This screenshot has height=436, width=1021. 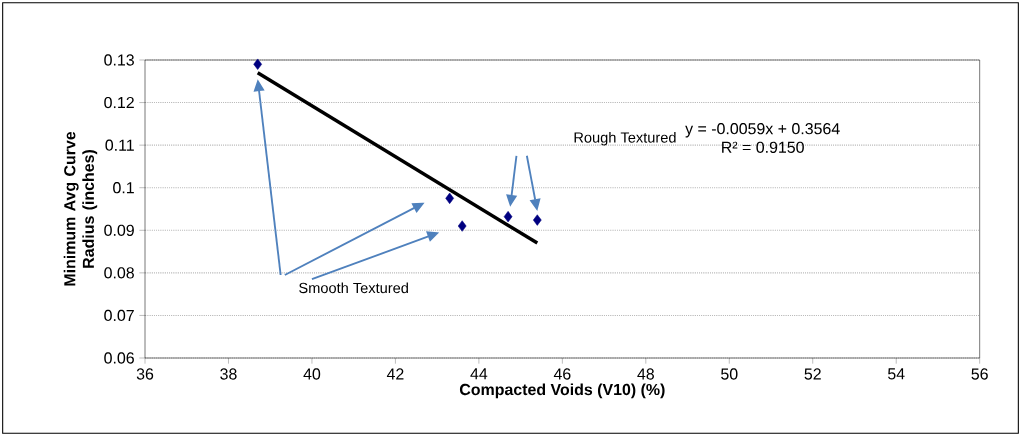 I want to click on y-tick-label: 0.08, so click(x=119, y=273).